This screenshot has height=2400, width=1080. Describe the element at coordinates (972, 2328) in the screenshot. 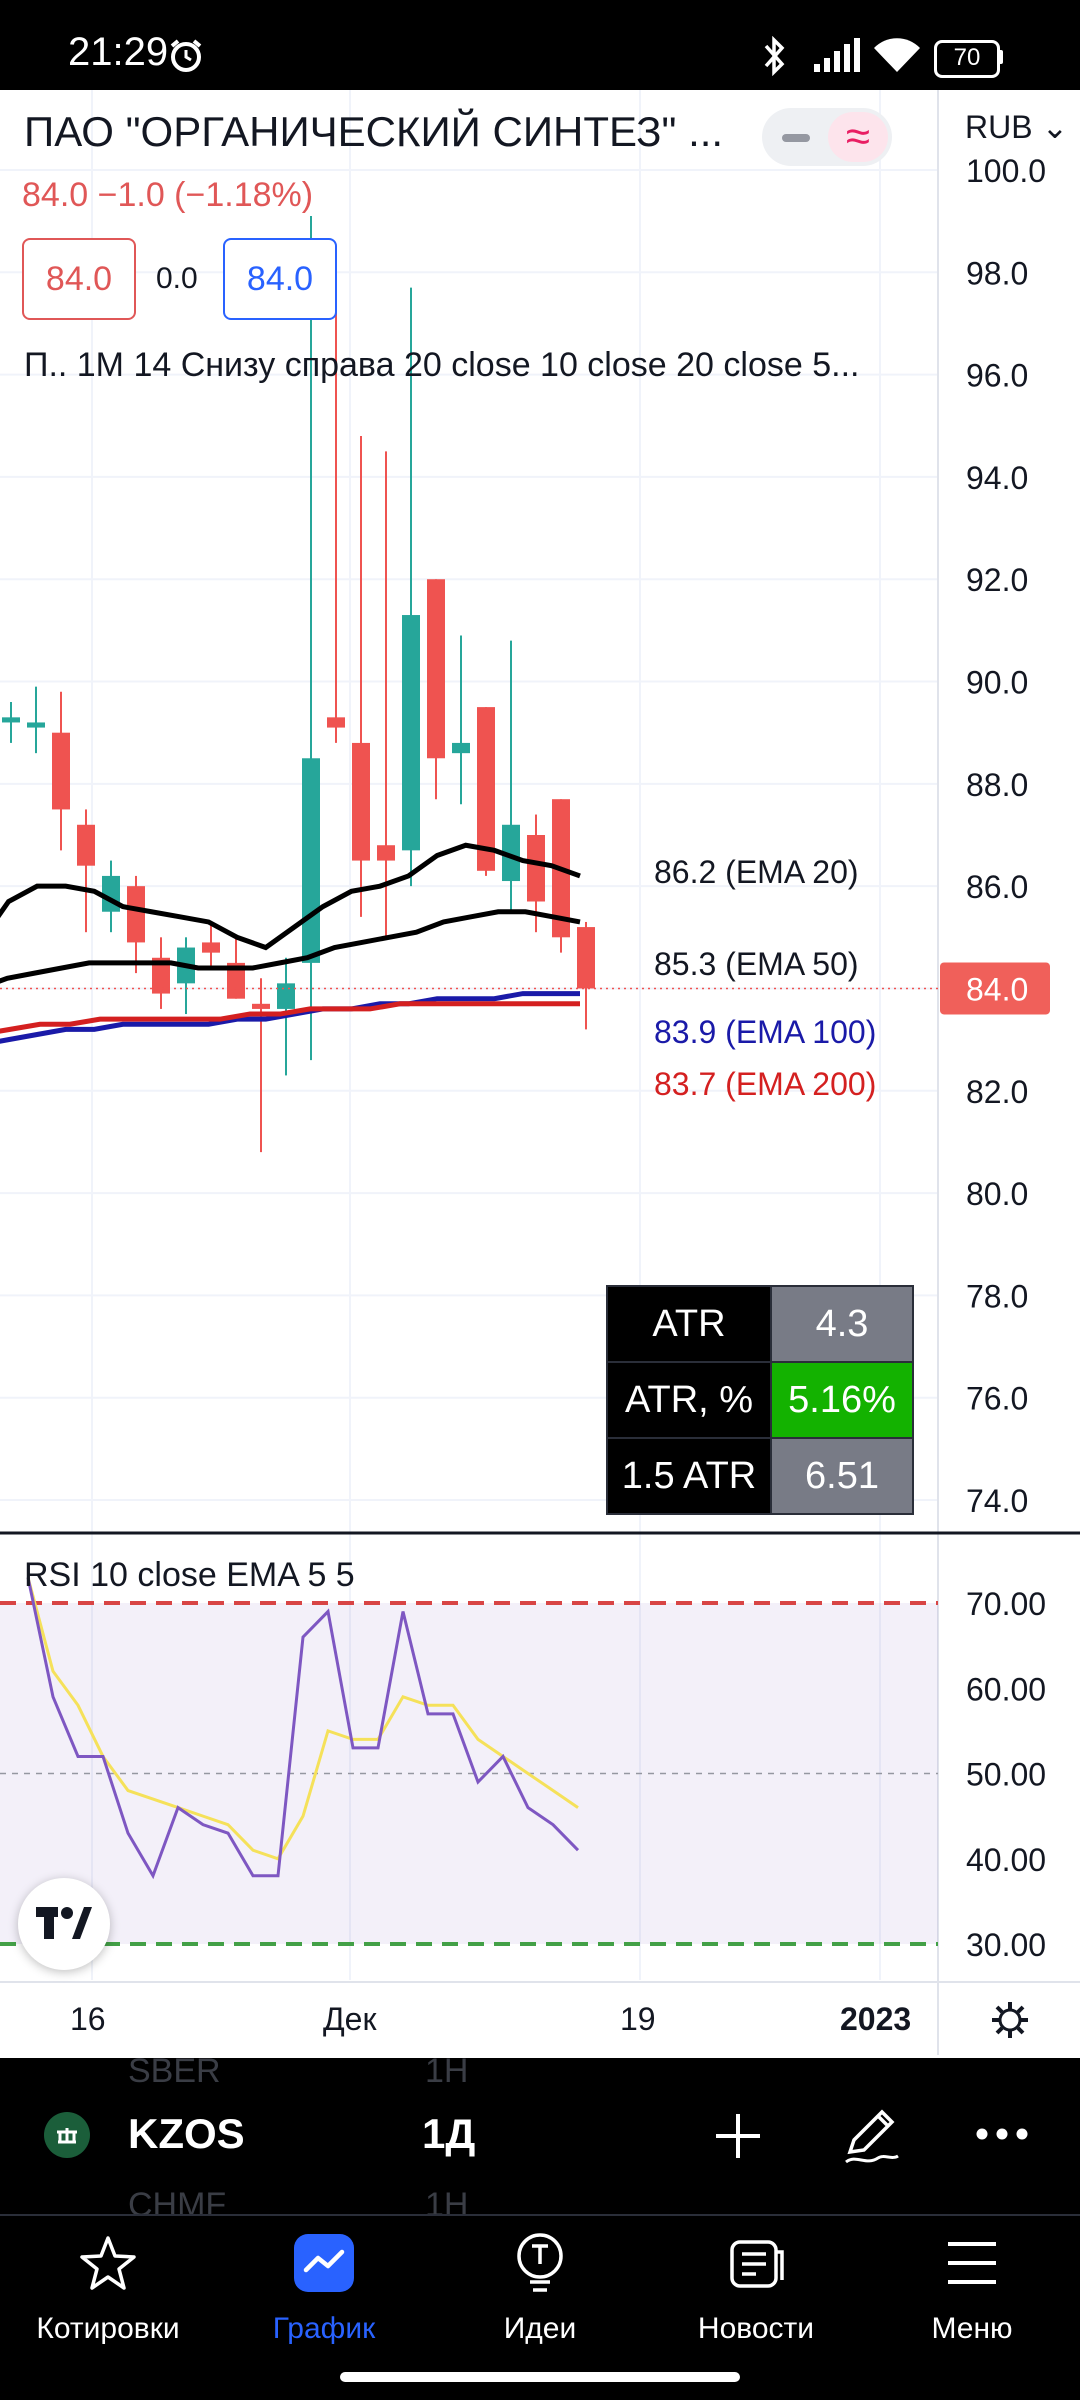

I see `nav-label-menu: Меню` at that location.